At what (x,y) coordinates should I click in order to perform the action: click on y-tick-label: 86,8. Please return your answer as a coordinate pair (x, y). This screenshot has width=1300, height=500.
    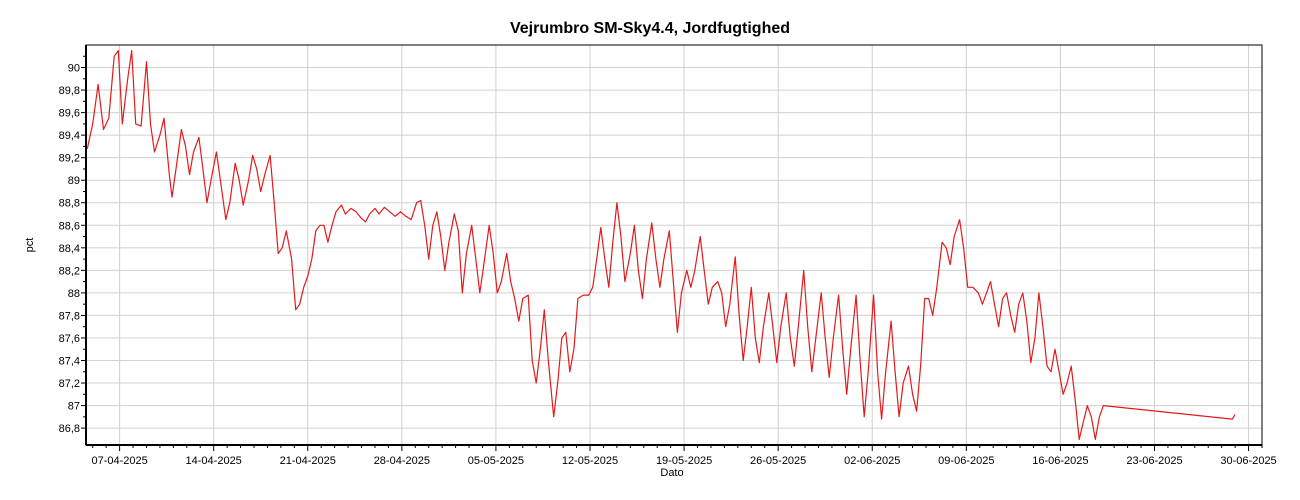
    Looking at the image, I should click on (69, 429).